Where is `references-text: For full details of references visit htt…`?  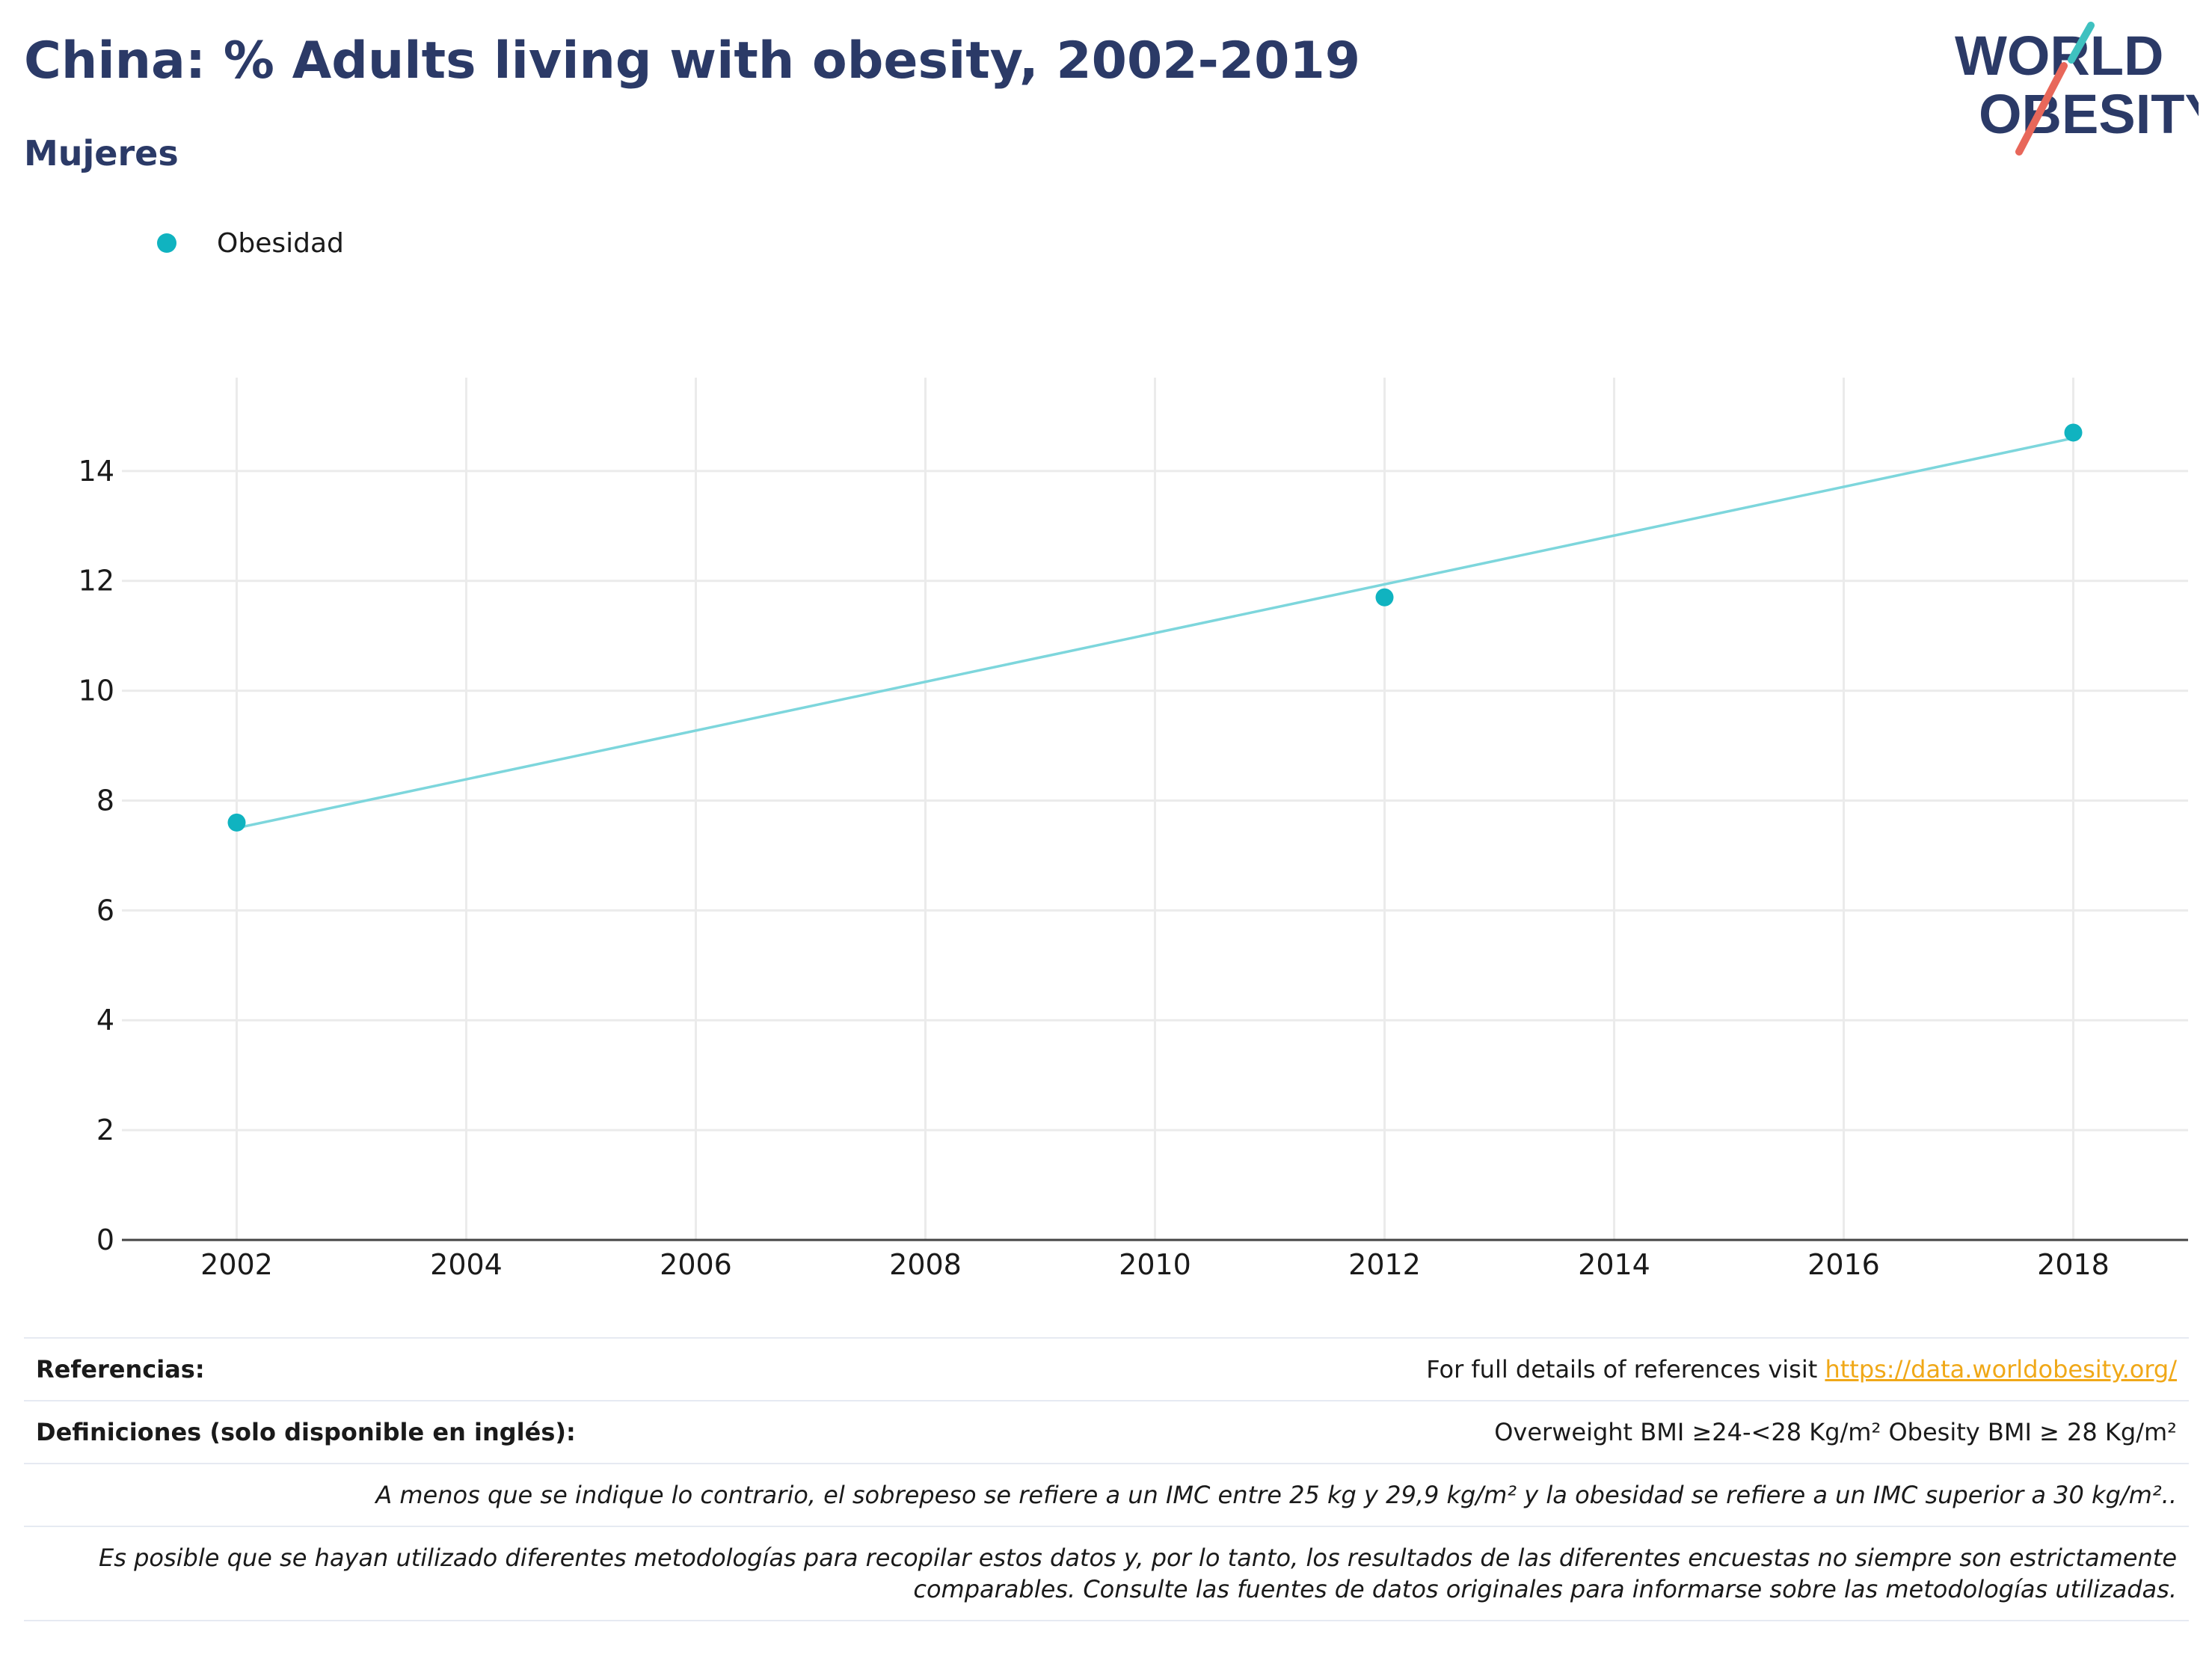 references-text: For full details of references visit htt… is located at coordinates (1801, 1369).